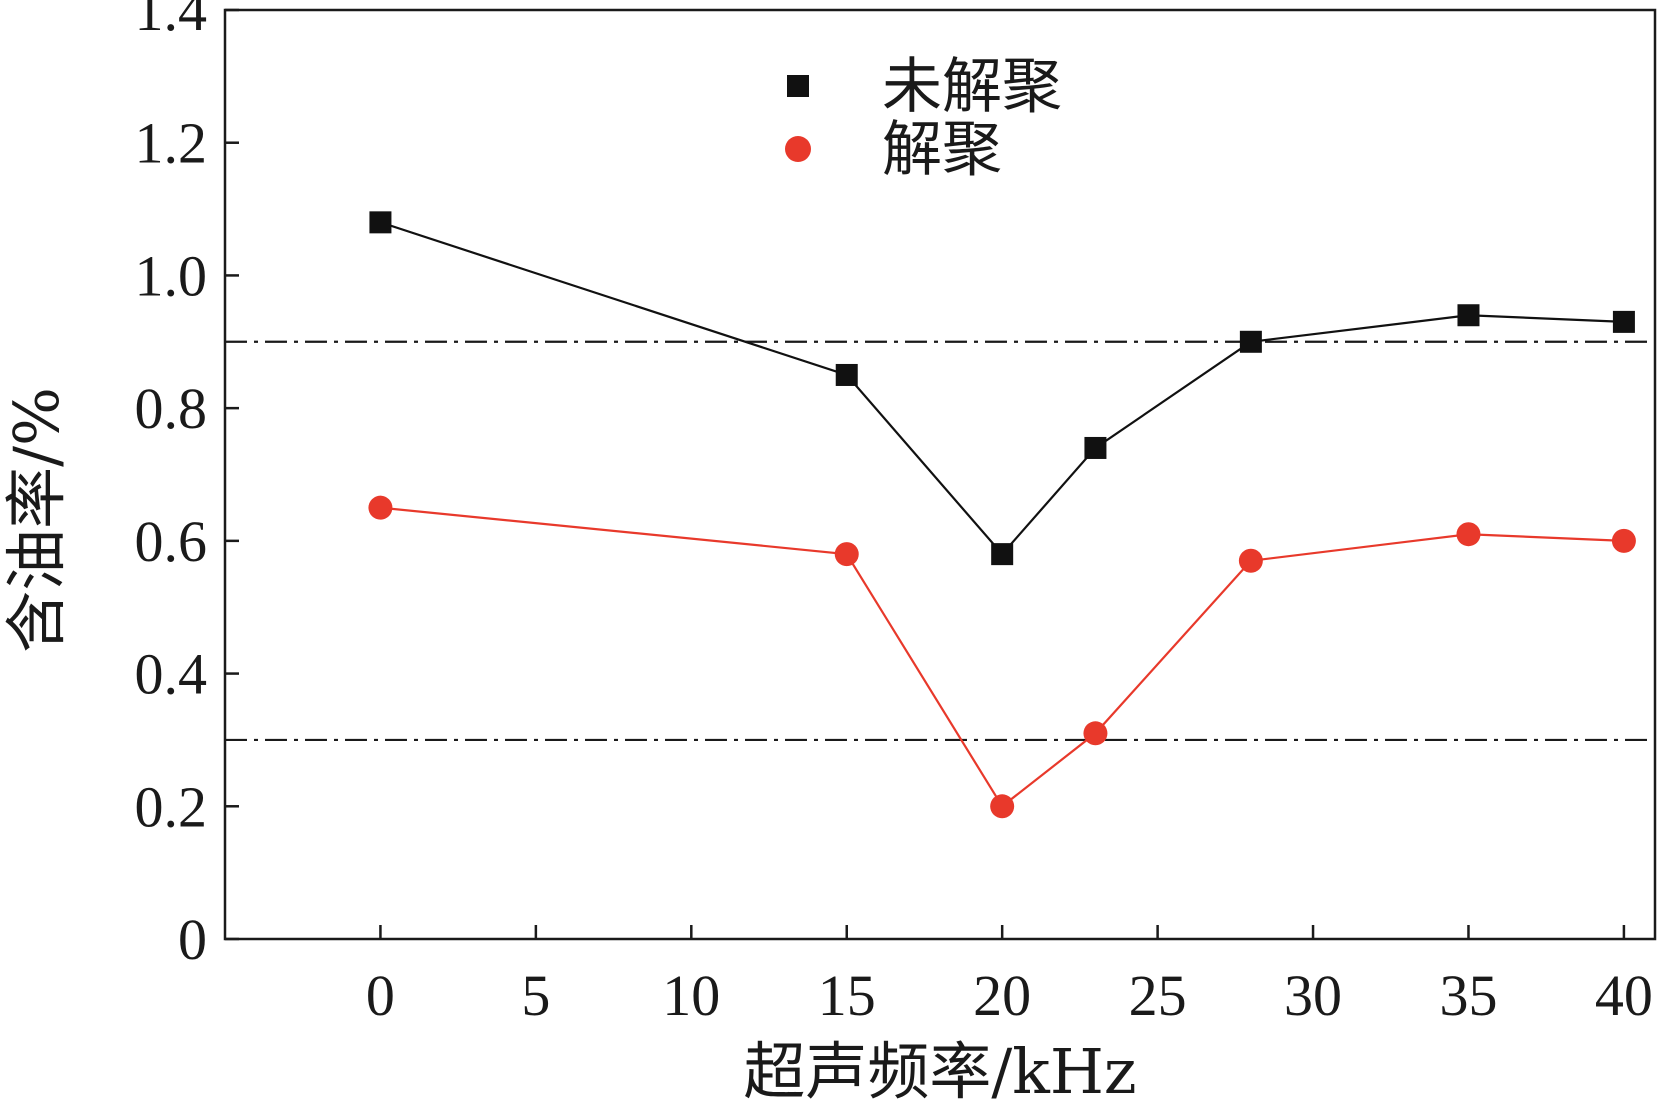 This screenshot has height=1103, width=1660. What do you see at coordinates (171, 806) in the screenshot?
I see `y-tick-label: 0.2` at bounding box center [171, 806].